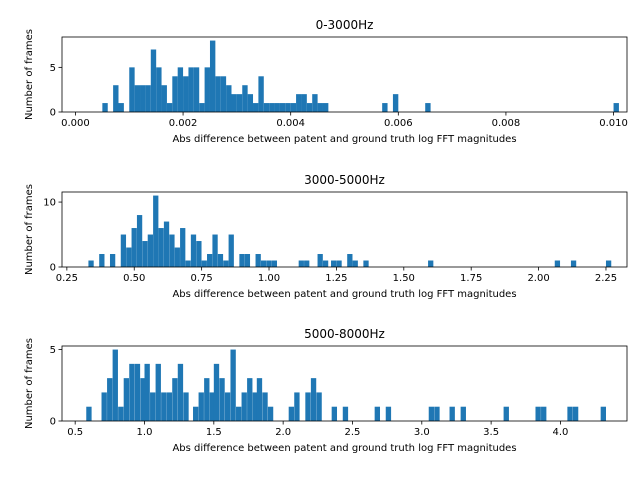 The image size is (640, 480). Describe the element at coordinates (353, 432) in the screenshot. I see `x-tick-label: 2.5` at that location.